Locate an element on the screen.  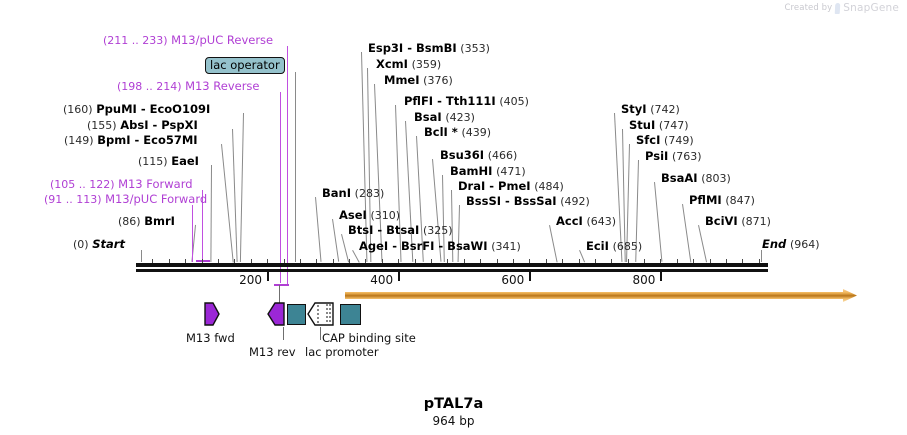
orf-orange-arrow is located at coordinates (601, 294).